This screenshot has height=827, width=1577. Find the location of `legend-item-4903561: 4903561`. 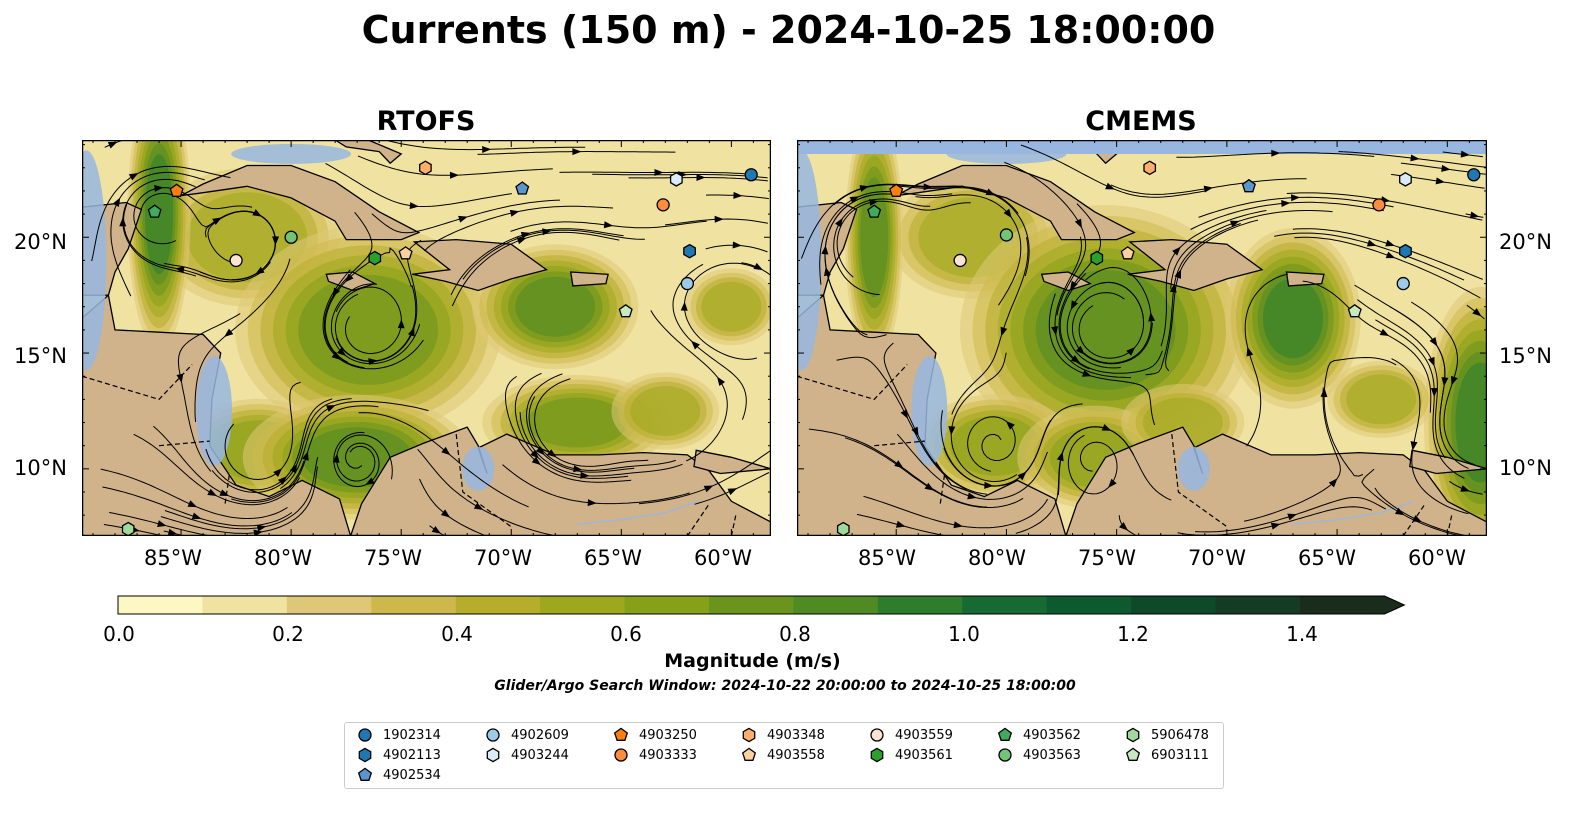

legend-item-4903561: 4903561 is located at coordinates (911, 755).